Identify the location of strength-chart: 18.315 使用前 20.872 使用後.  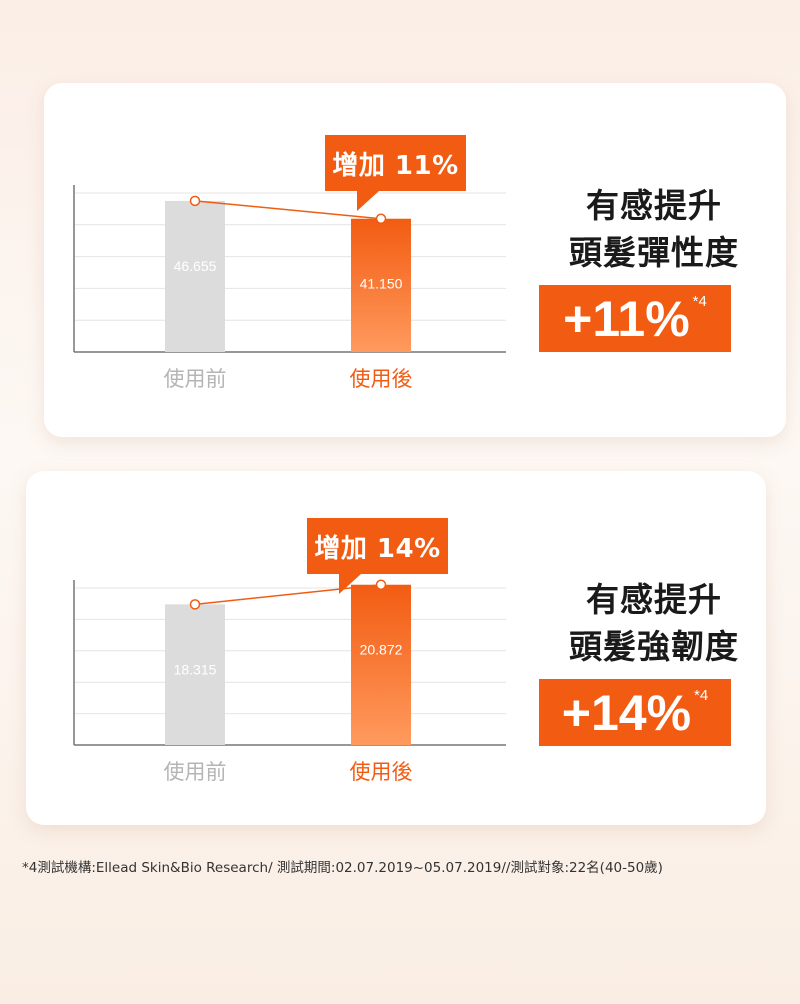
(289, 681).